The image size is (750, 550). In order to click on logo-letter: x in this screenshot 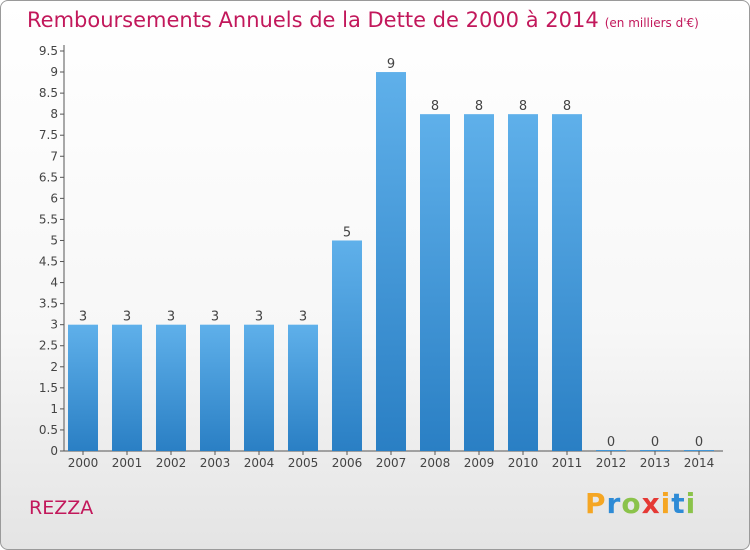, I will do `click(651, 503)`.